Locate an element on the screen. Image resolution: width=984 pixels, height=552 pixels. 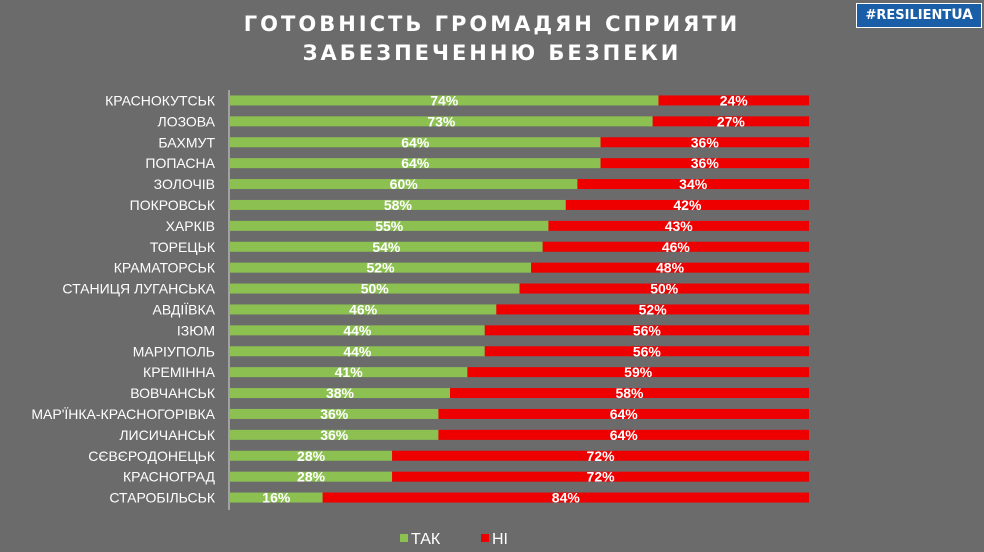
category-label-ізюм: ІЗЮМ is located at coordinates (196, 330).